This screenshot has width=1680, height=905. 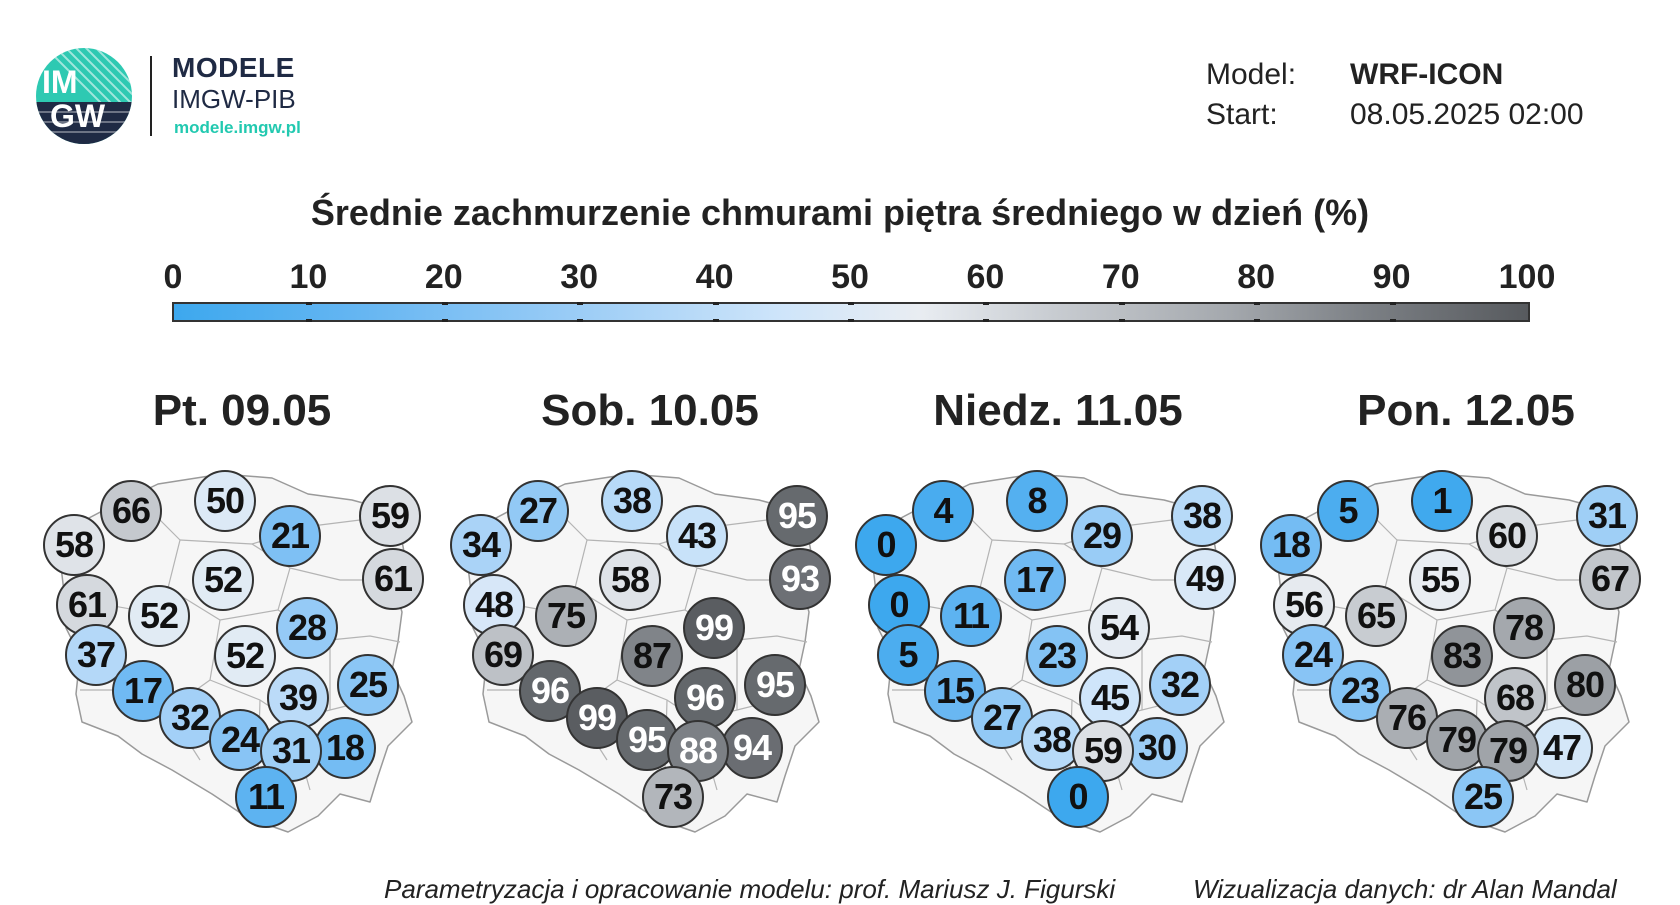 I want to click on region-value: 65, so click(x=1376, y=616).